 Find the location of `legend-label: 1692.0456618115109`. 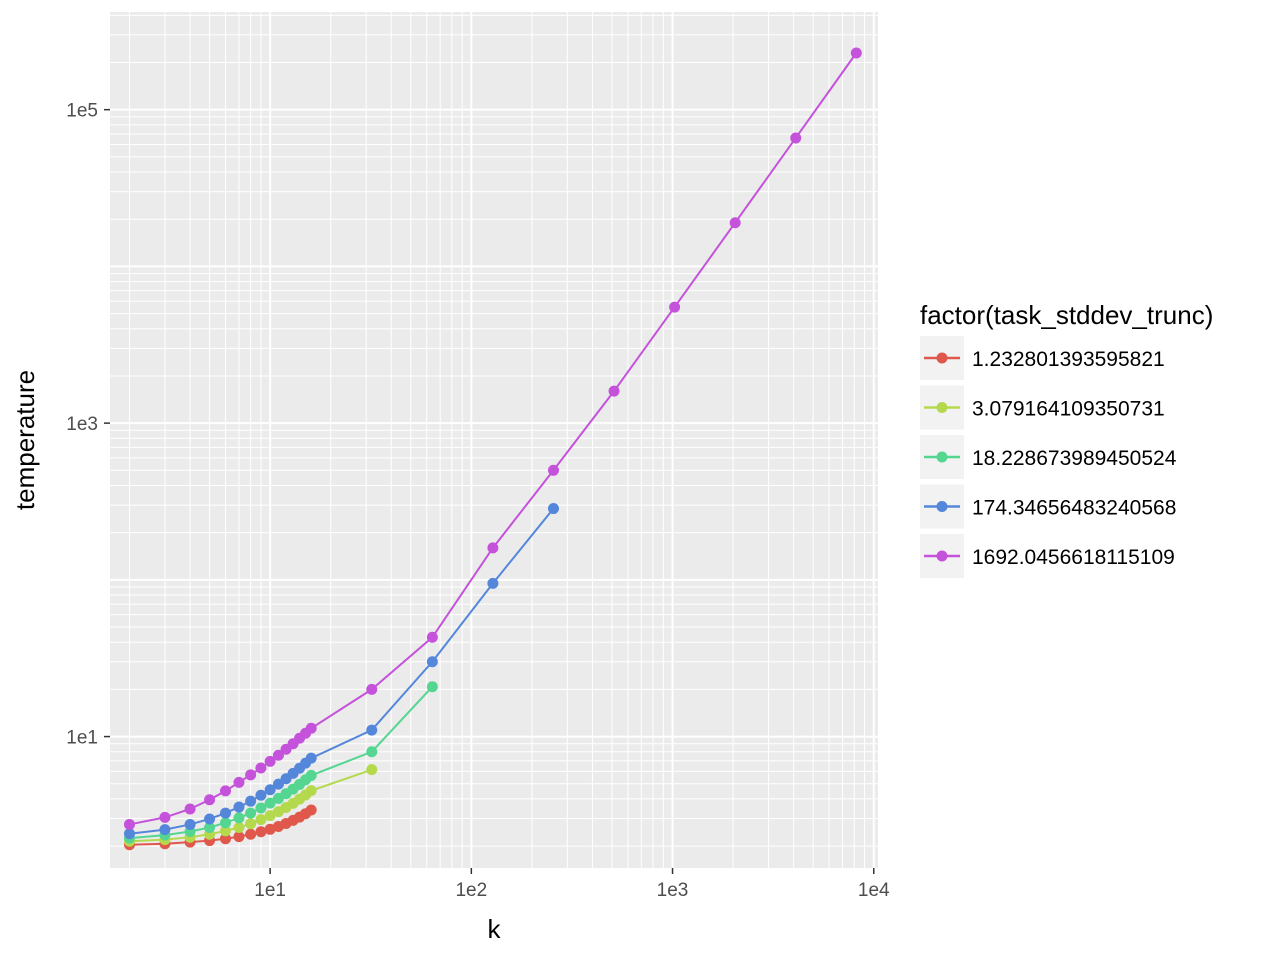

legend-label: 1692.0456618115109 is located at coordinates (1073, 557).